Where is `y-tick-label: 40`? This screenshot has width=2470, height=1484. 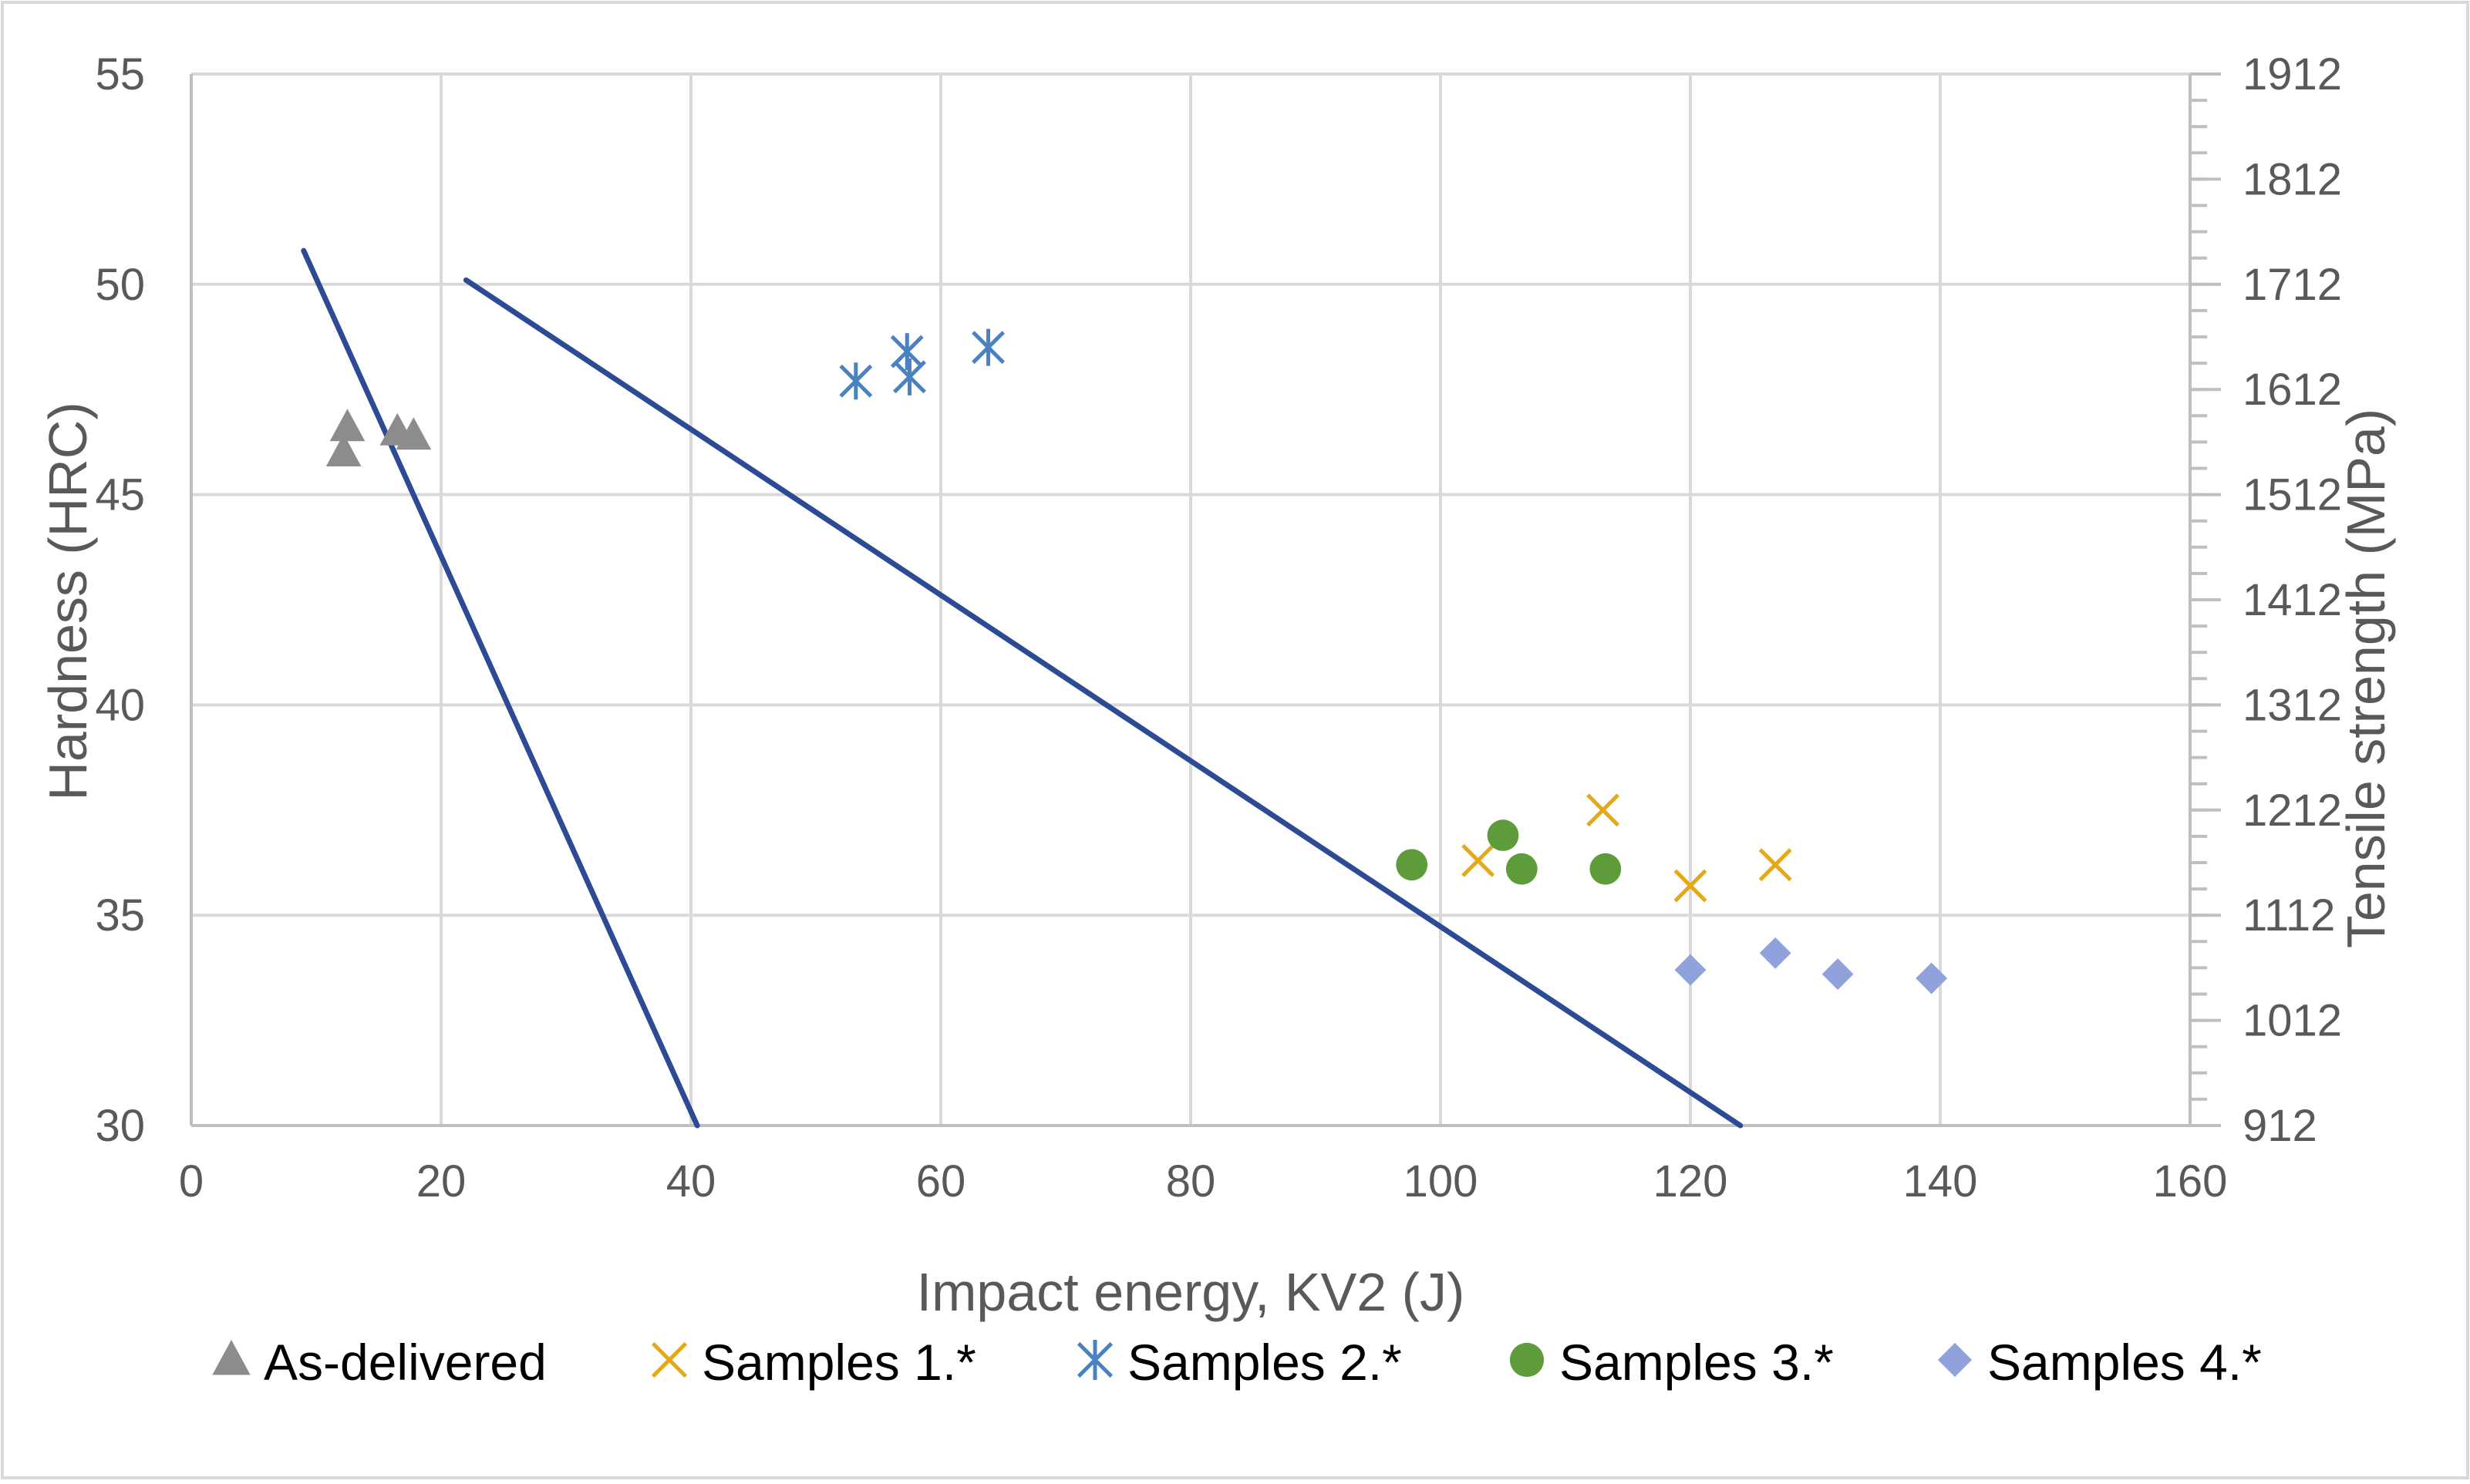 y-tick-label: 40 is located at coordinates (120, 705).